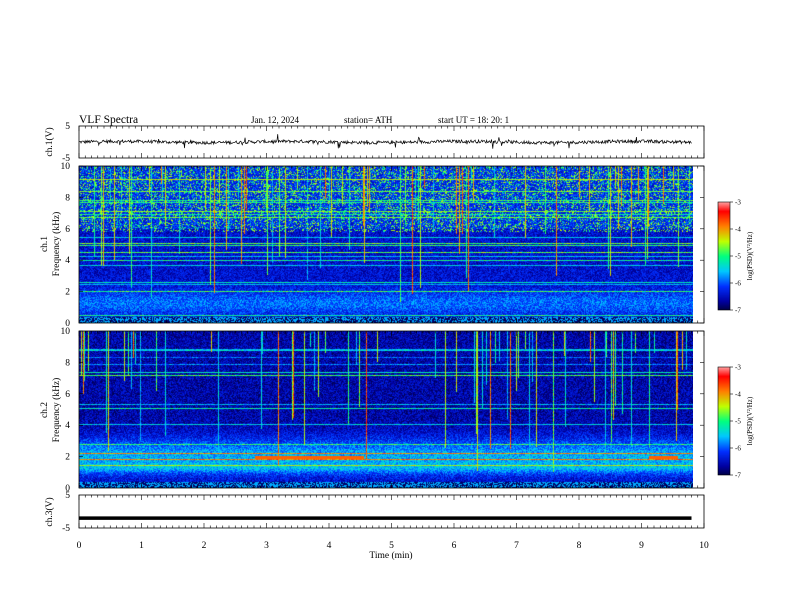  What do you see at coordinates (66, 159) in the screenshot?
I see `ch1-ytick-bottom: -5` at bounding box center [66, 159].